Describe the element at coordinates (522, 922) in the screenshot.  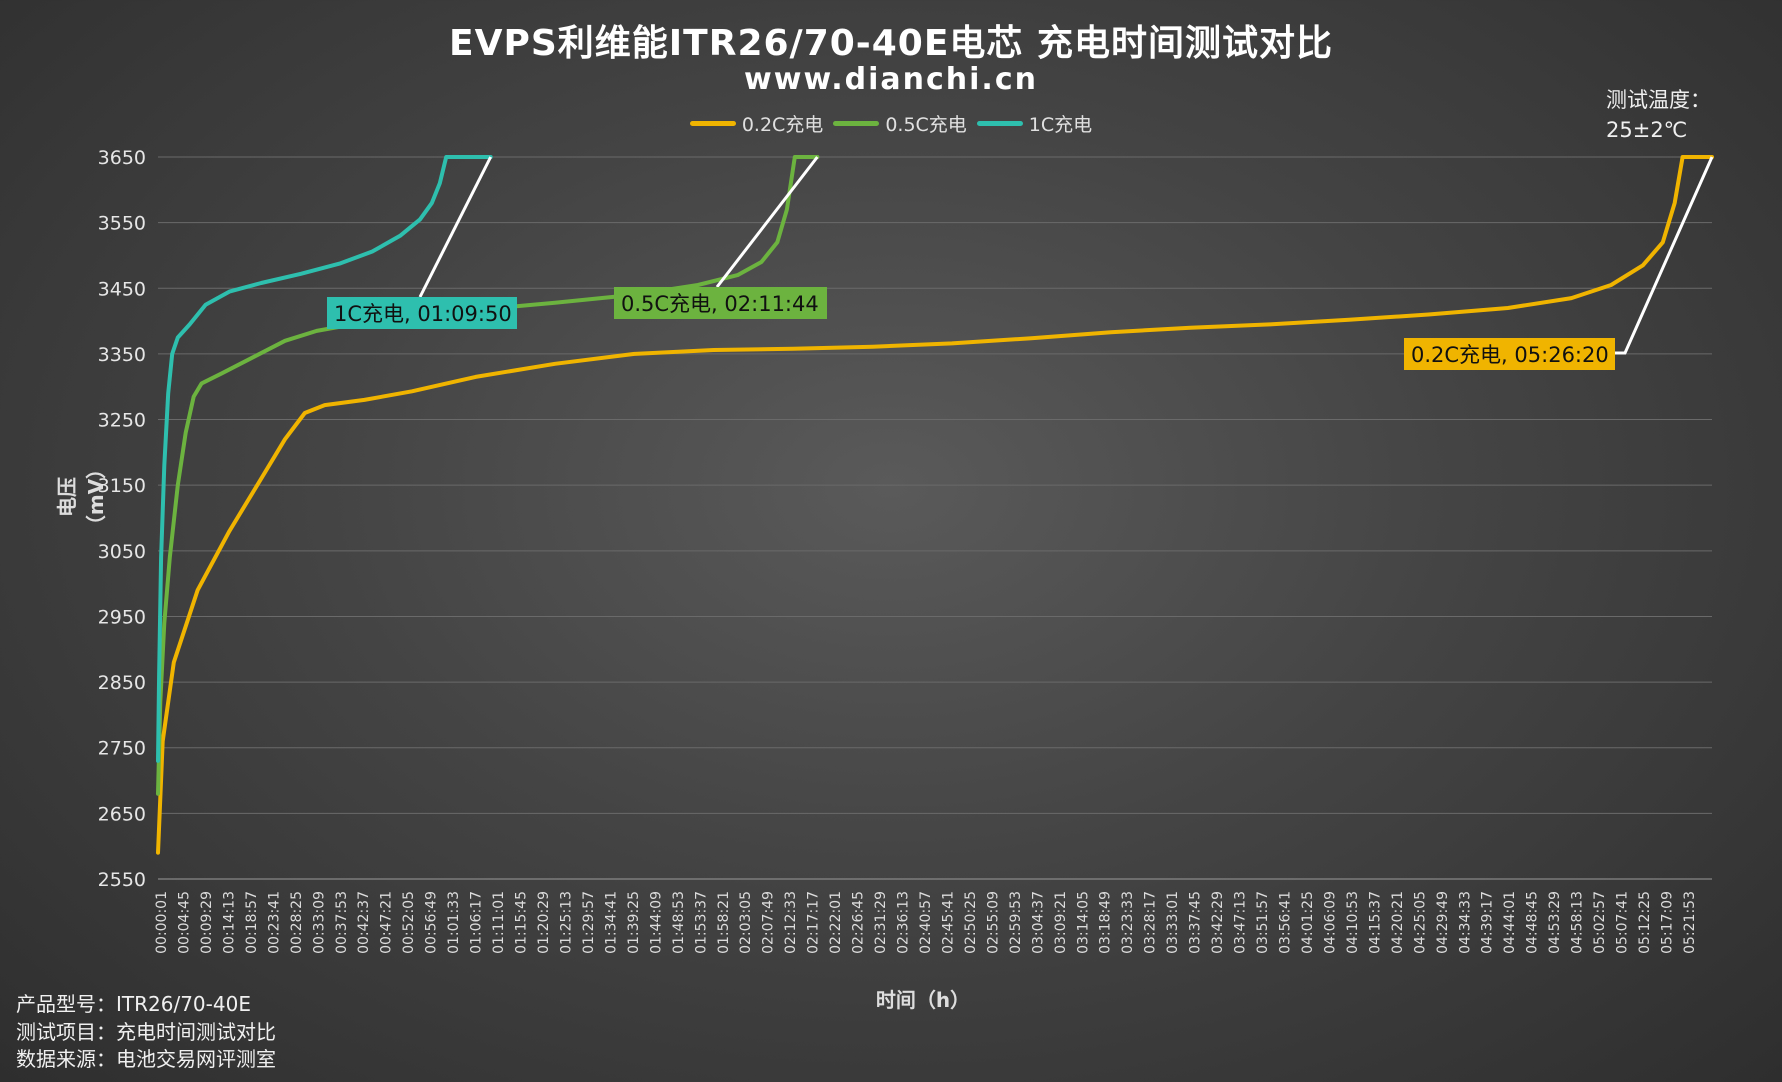
I see `x-tick-label: 01:15:45` at that location.